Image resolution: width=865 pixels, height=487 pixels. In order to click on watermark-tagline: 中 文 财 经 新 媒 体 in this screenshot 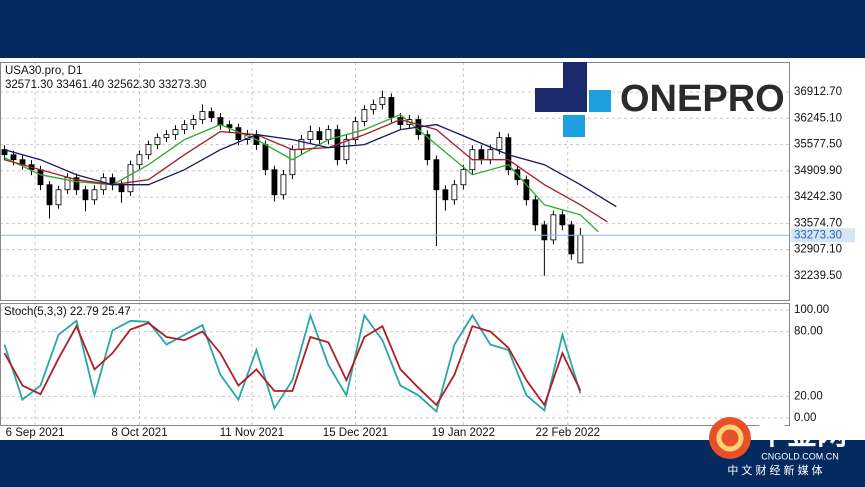, I will do `click(774, 470)`.